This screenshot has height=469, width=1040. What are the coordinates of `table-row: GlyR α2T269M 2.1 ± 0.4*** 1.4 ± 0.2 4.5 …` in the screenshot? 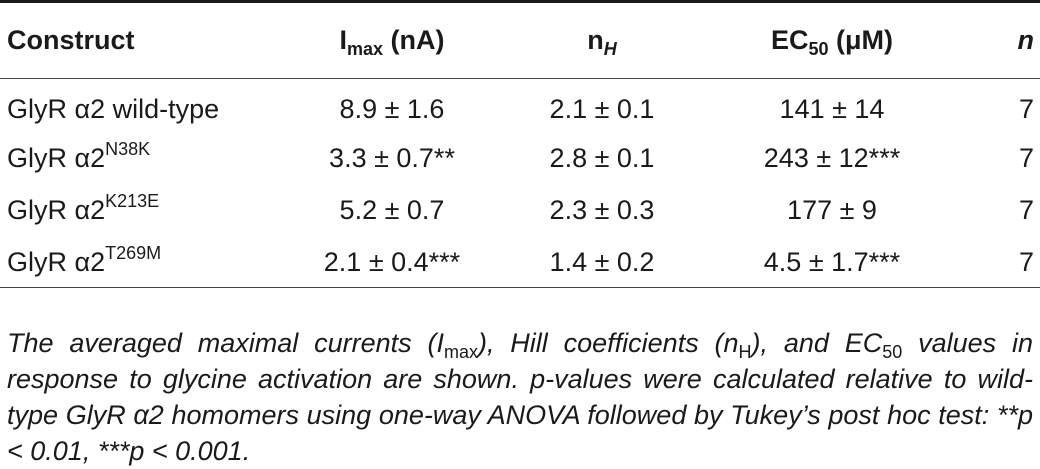 It's located at (520, 262).